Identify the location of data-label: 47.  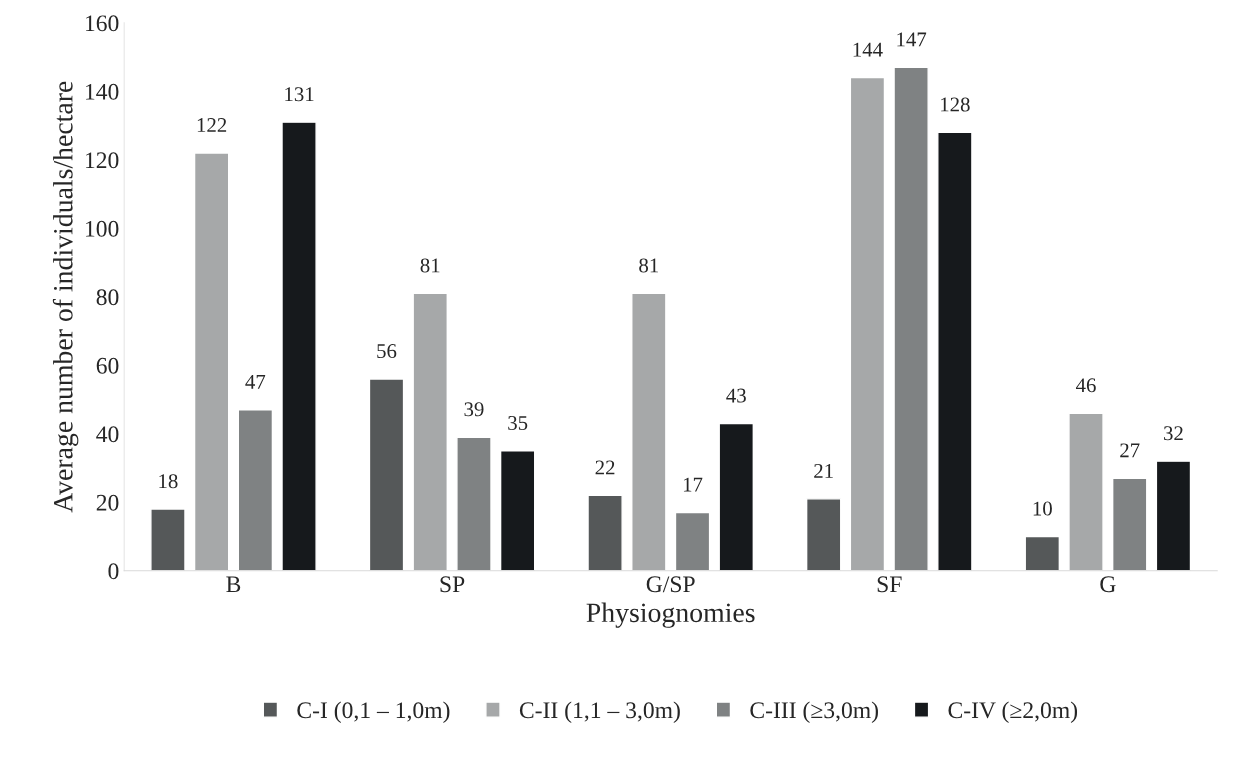
(255, 381).